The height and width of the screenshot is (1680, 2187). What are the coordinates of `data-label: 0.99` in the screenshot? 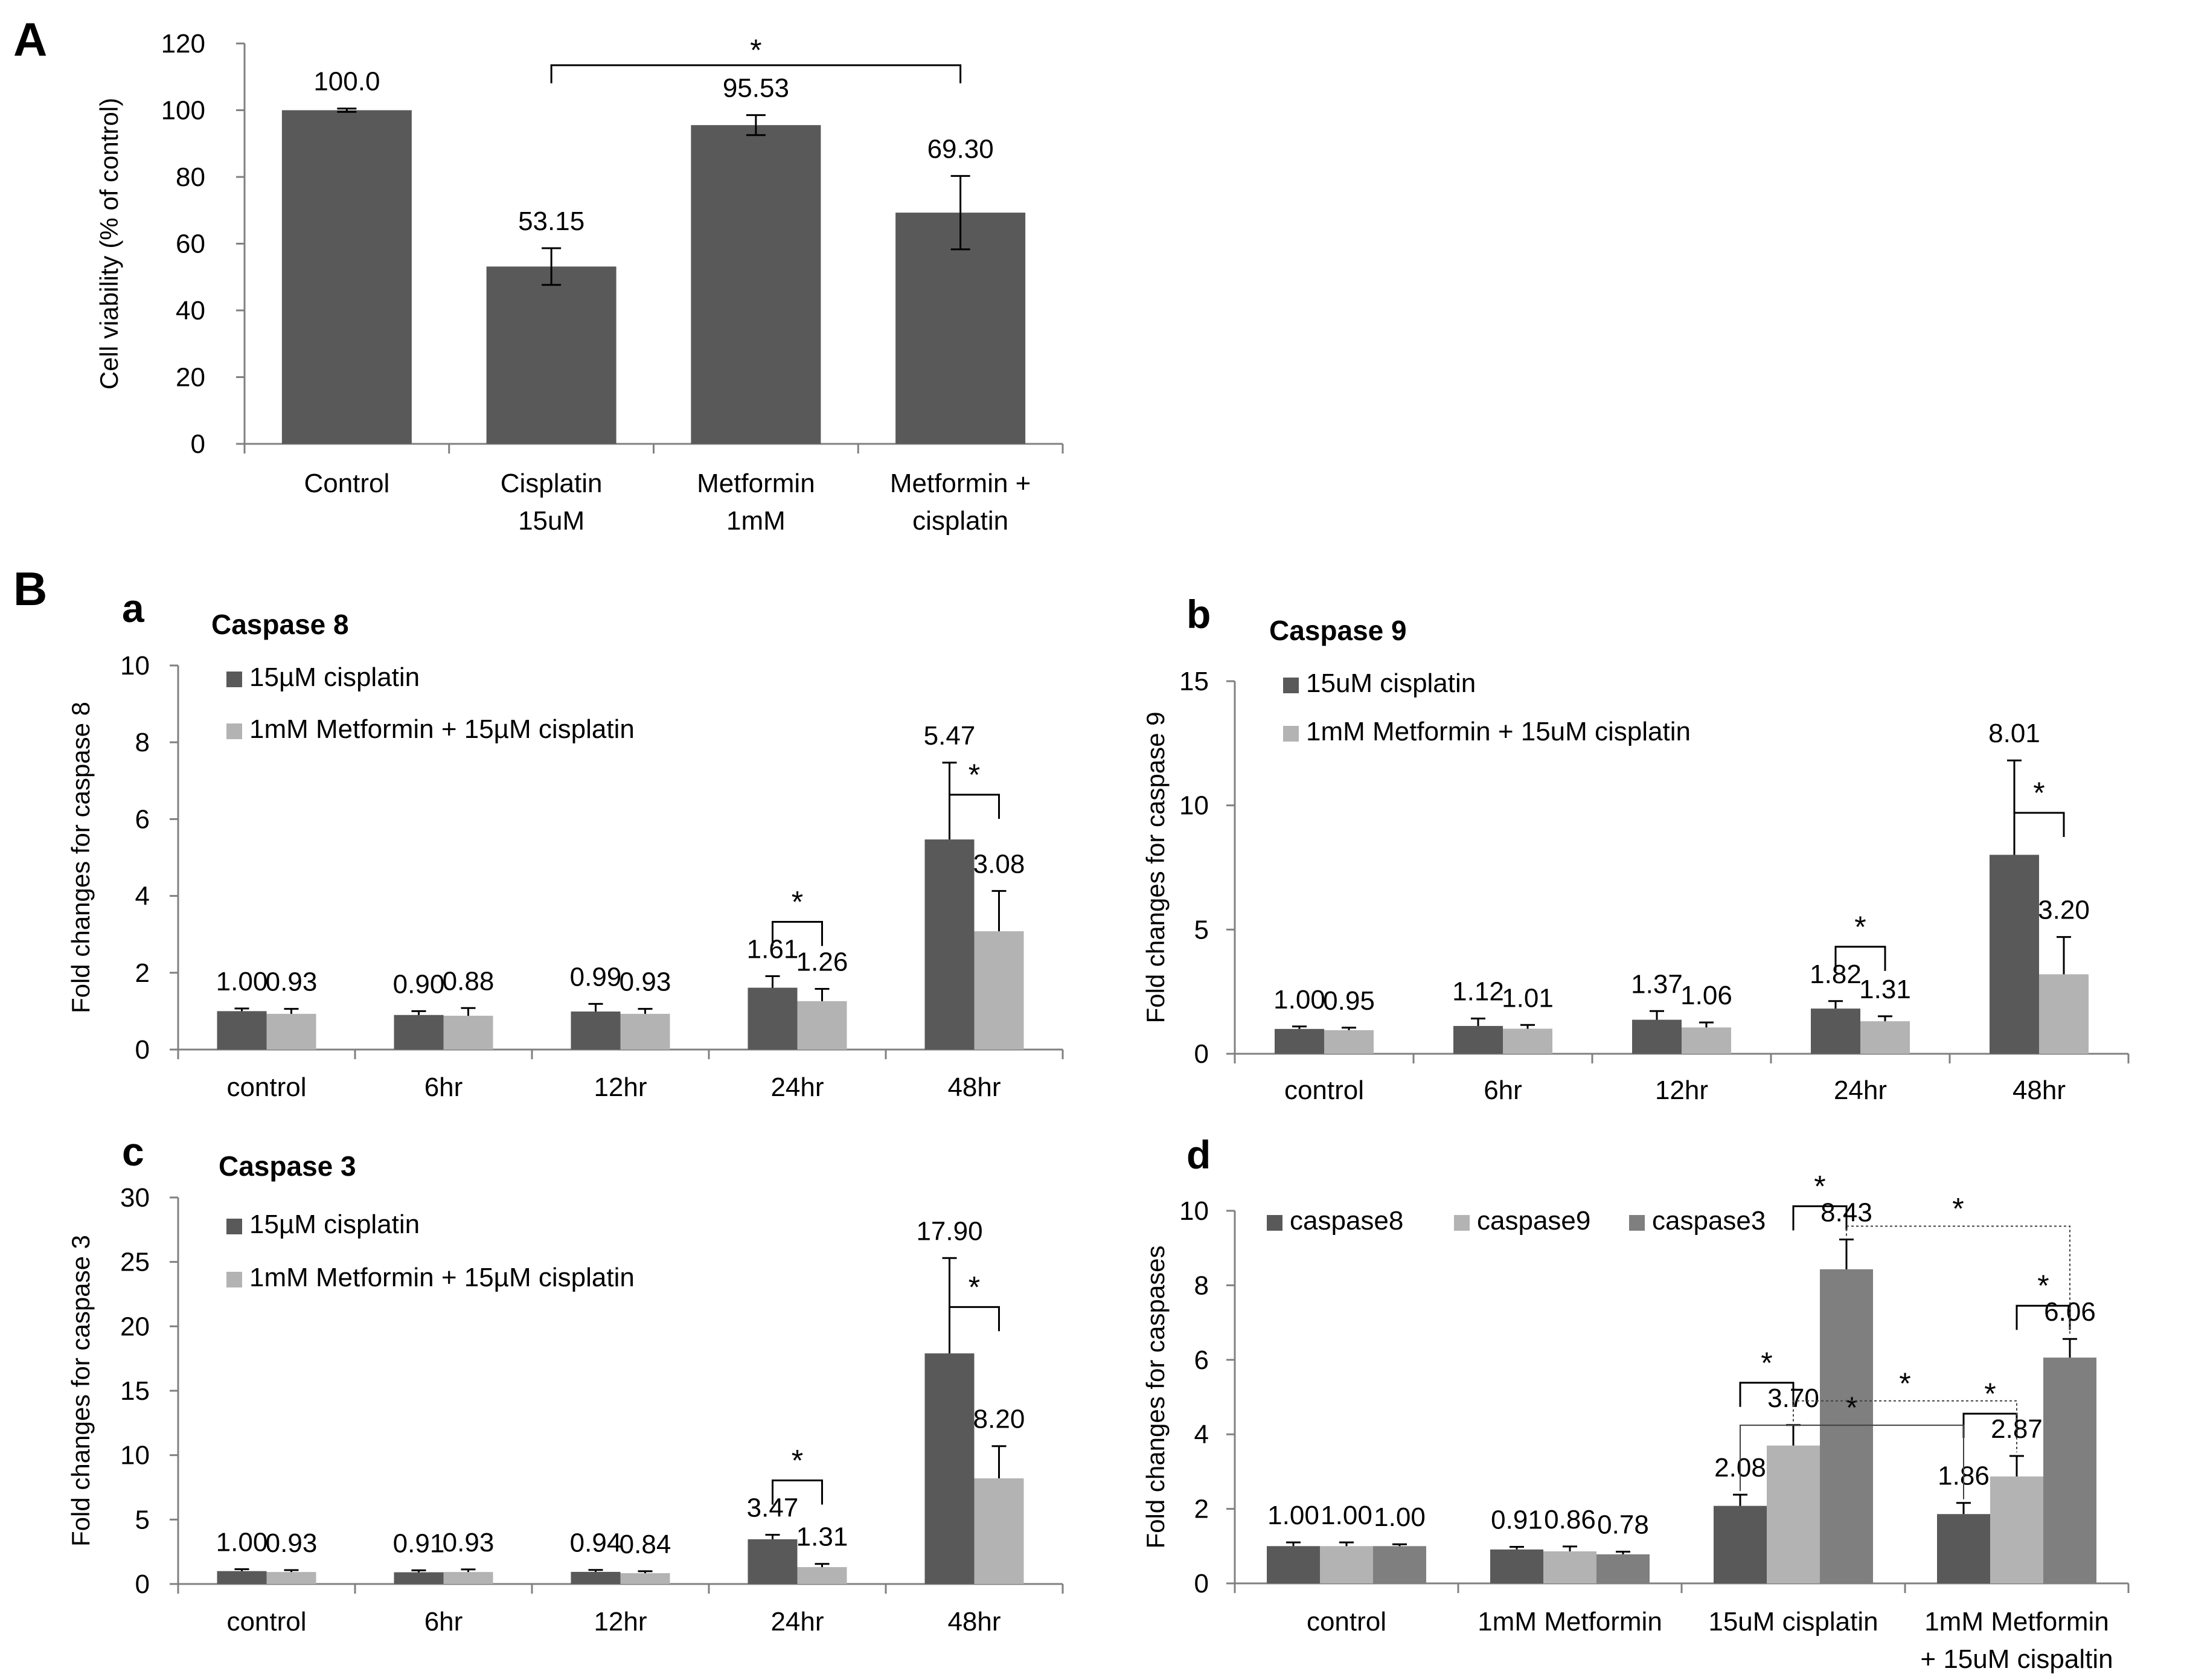 It's located at (596, 977).